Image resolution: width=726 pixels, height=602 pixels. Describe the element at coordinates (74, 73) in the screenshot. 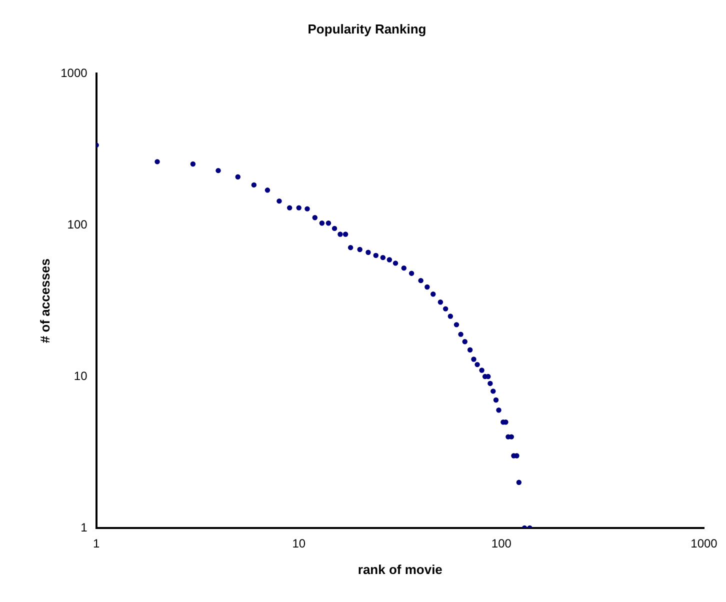

I see `y-tick-label: 1000` at that location.